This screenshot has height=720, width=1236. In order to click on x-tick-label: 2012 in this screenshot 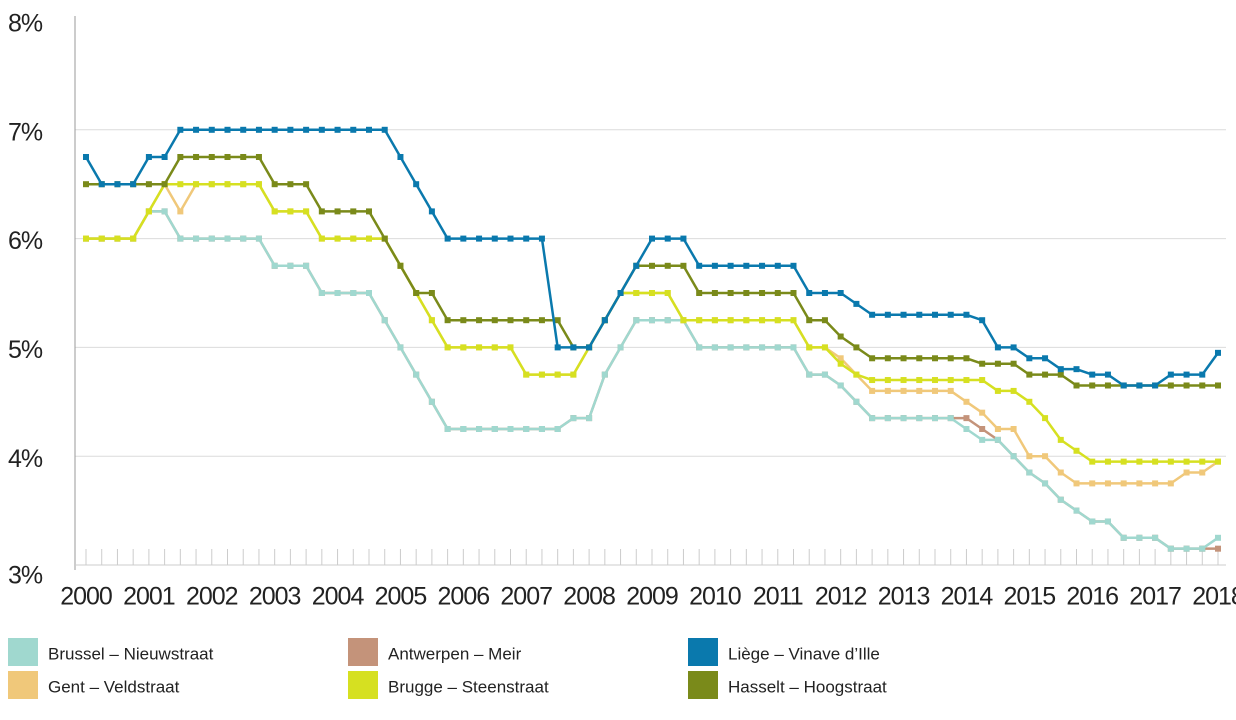, I will do `click(841, 597)`.